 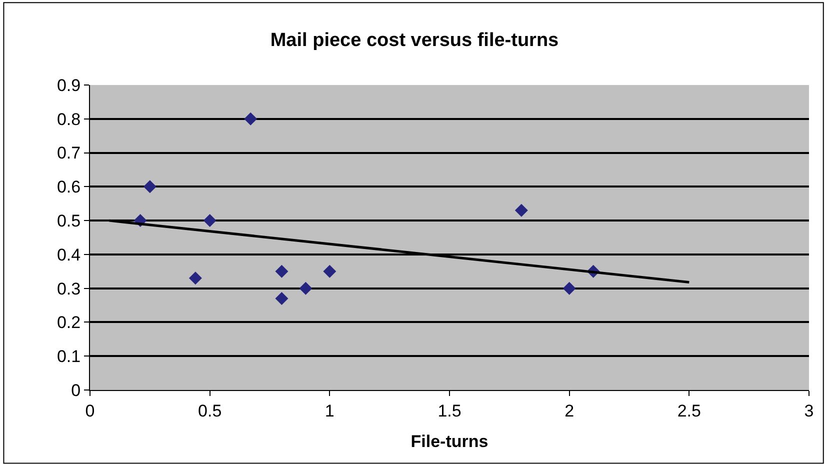 What do you see at coordinates (68, 322) in the screenshot?
I see `y-tick-label: 0.2` at bounding box center [68, 322].